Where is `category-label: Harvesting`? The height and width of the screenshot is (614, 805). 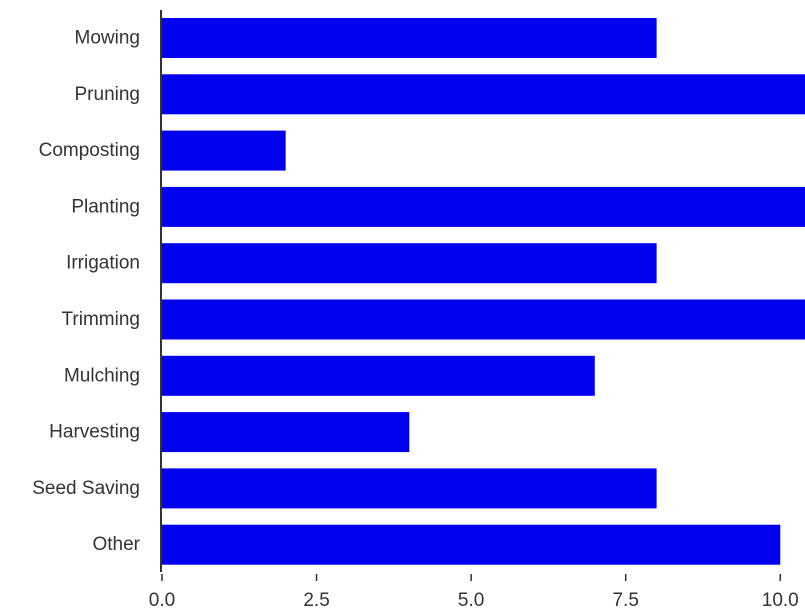
category-label: Harvesting is located at coordinates (94, 432).